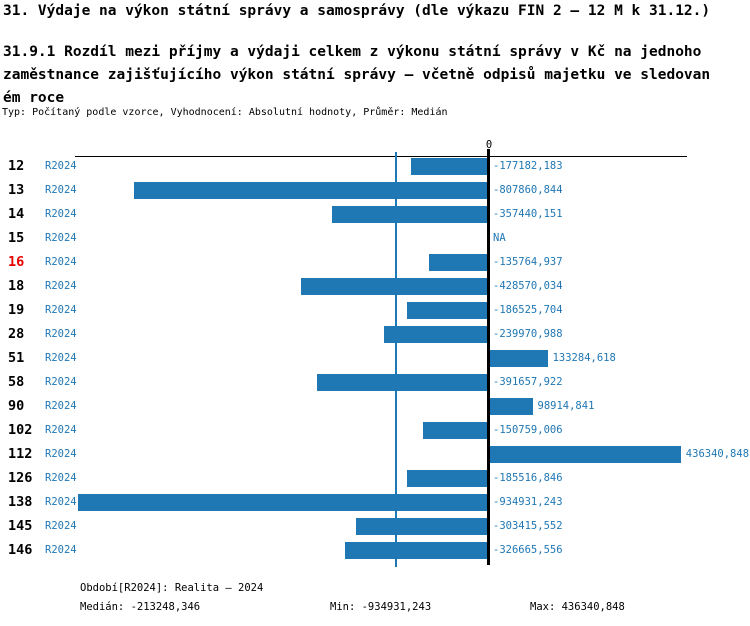 This screenshot has height=626, width=750. What do you see at coordinates (528, 478) in the screenshot?
I see `value-label: -185516,846` at bounding box center [528, 478].